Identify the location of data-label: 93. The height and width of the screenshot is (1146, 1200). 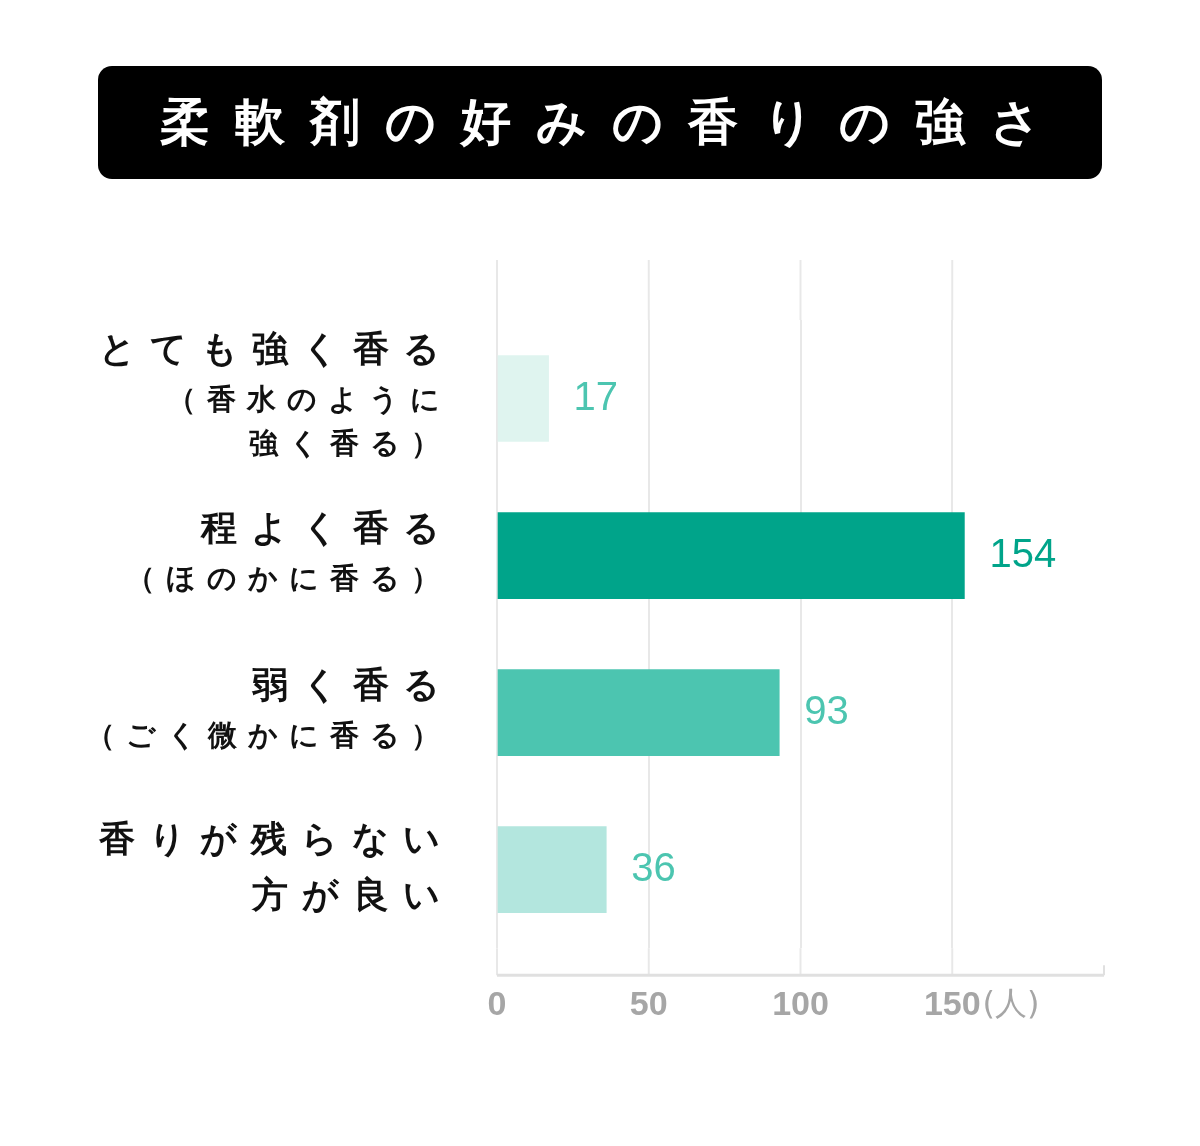
(826, 709).